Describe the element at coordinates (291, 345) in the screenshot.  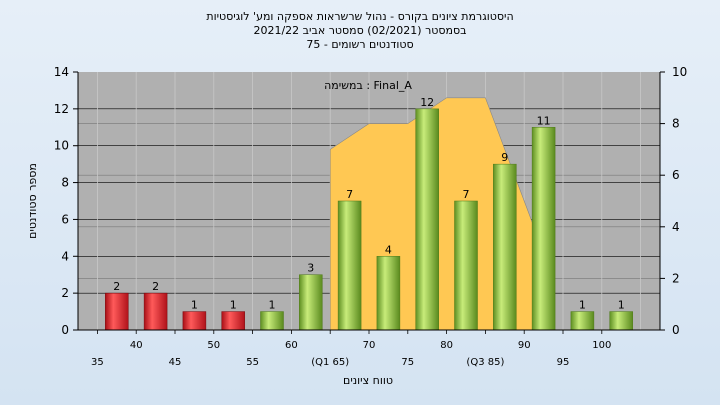
I see `x-tick-label: 60` at that location.